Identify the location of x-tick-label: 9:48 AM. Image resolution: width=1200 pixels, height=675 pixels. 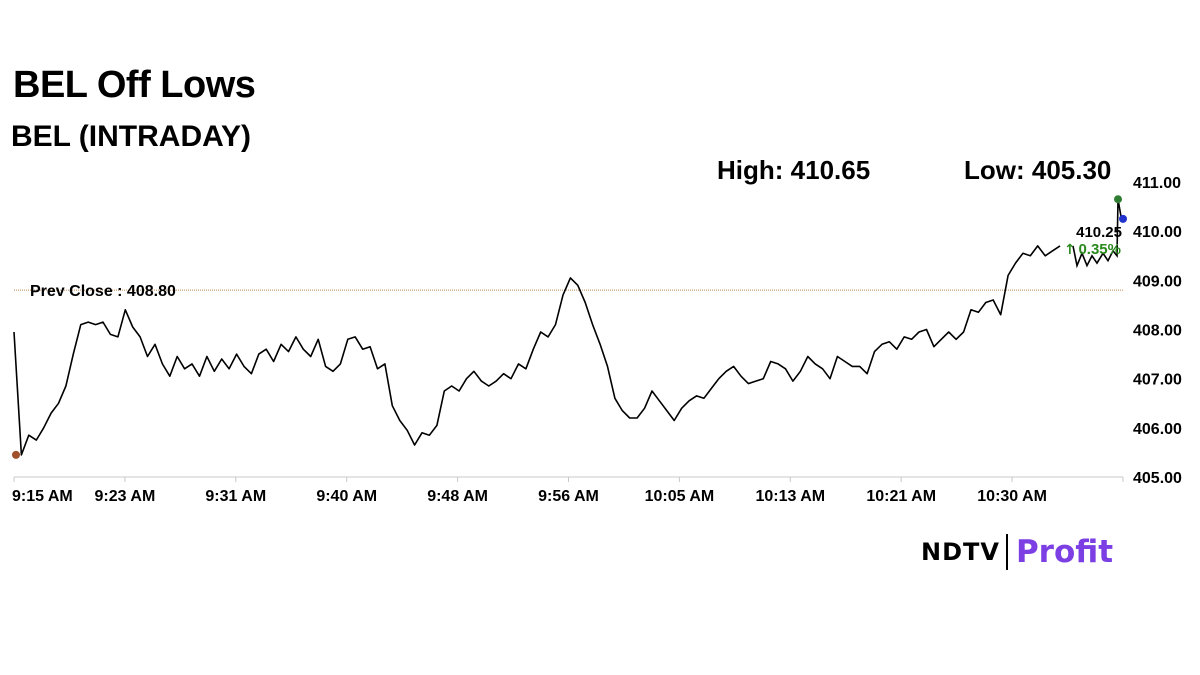
(457, 496).